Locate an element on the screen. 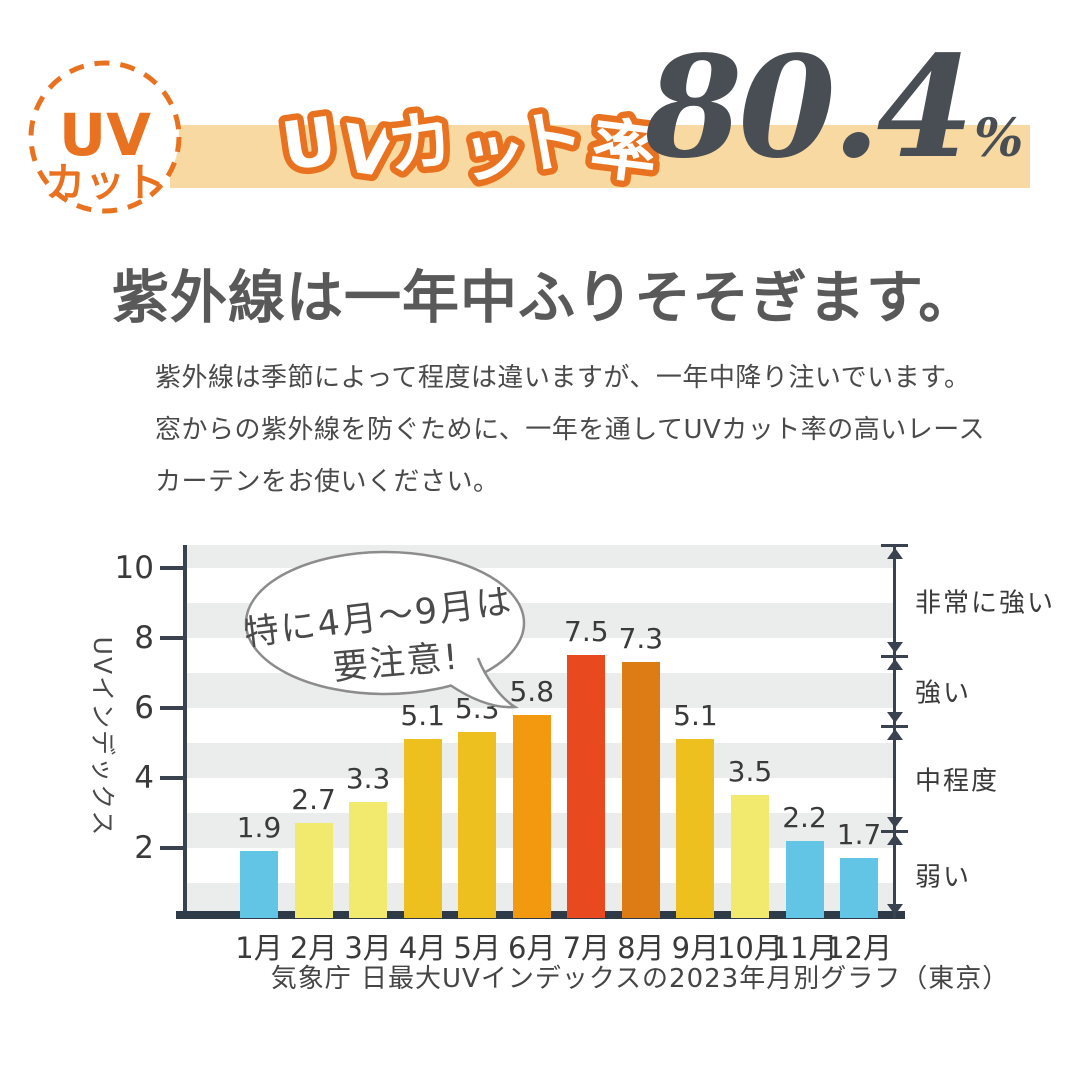  y-axis is located at coordinates (185, 731).